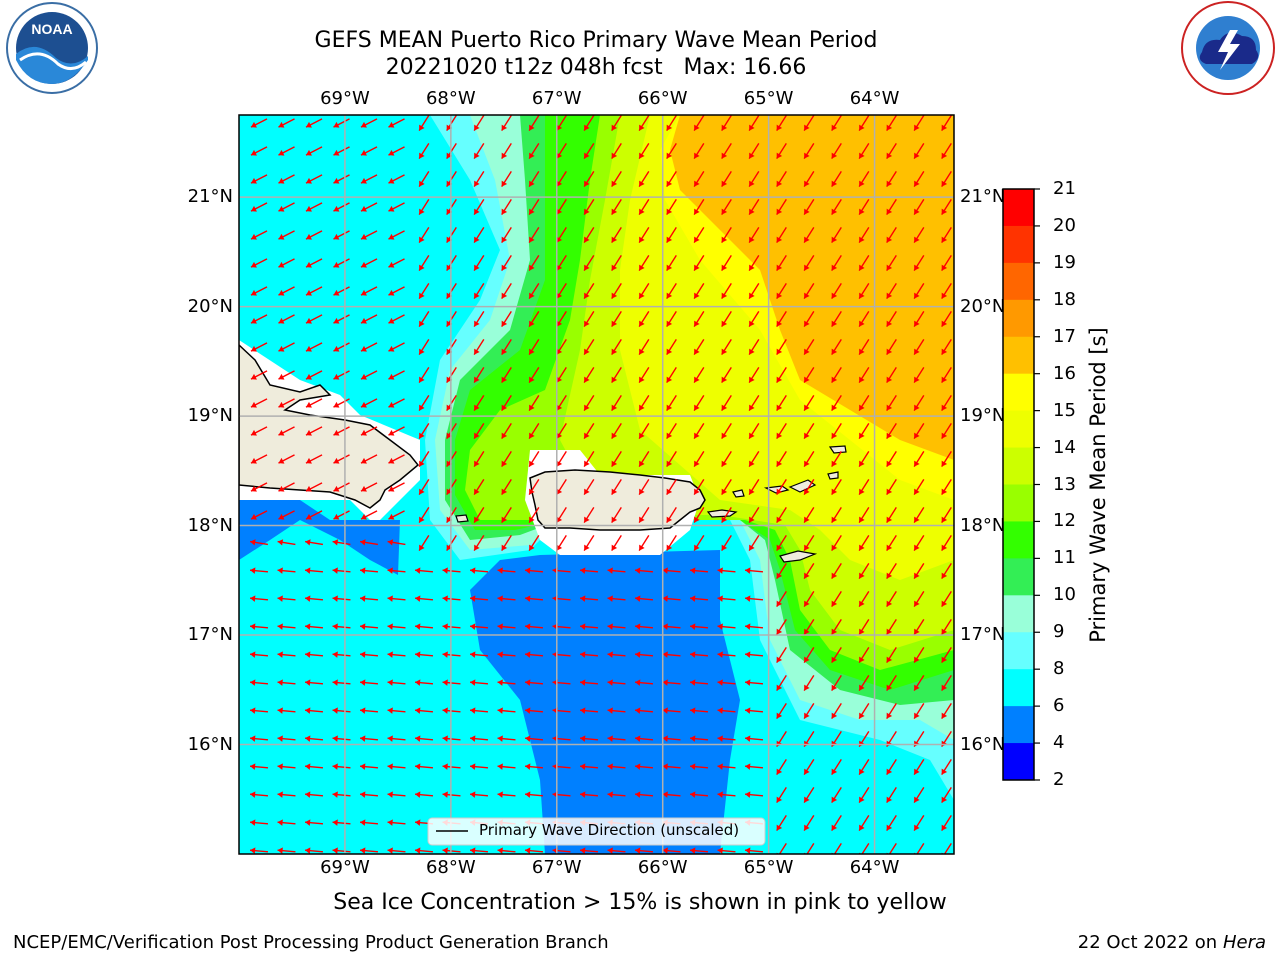  Describe the element at coordinates (1064, 373) in the screenshot. I see `colorbar-tick-label: 16` at that location.